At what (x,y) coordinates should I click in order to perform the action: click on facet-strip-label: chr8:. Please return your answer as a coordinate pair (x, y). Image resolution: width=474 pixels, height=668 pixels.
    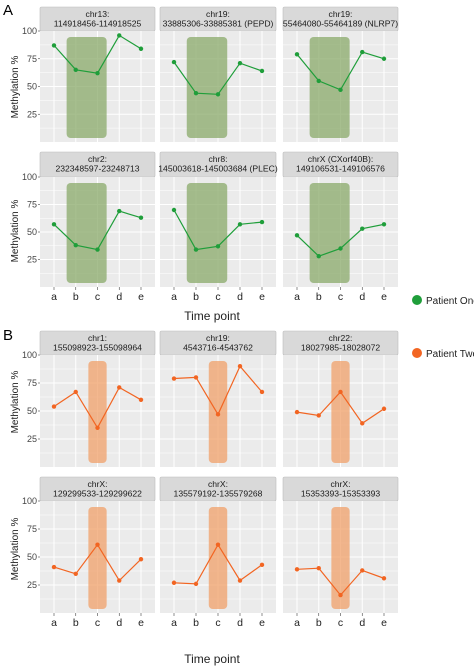
    Looking at the image, I should click on (217, 159).